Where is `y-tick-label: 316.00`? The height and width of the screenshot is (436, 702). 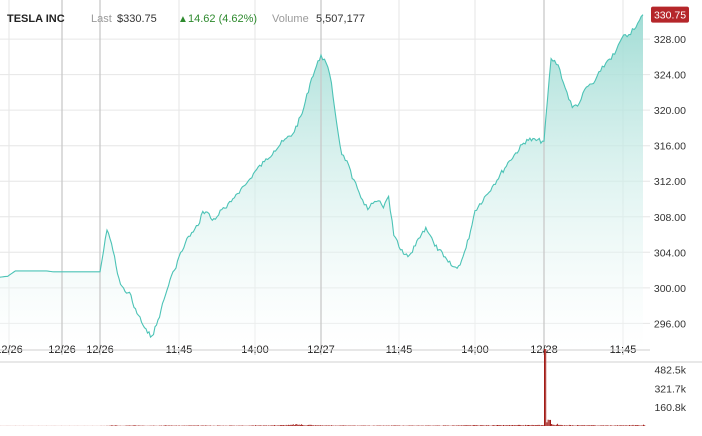 y-tick-label: 316.00 is located at coordinates (670, 147).